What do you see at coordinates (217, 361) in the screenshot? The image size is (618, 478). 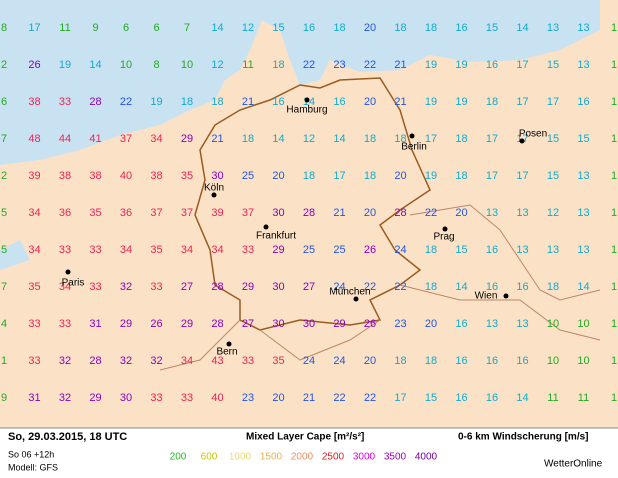 I see `shear-value: 43` at bounding box center [217, 361].